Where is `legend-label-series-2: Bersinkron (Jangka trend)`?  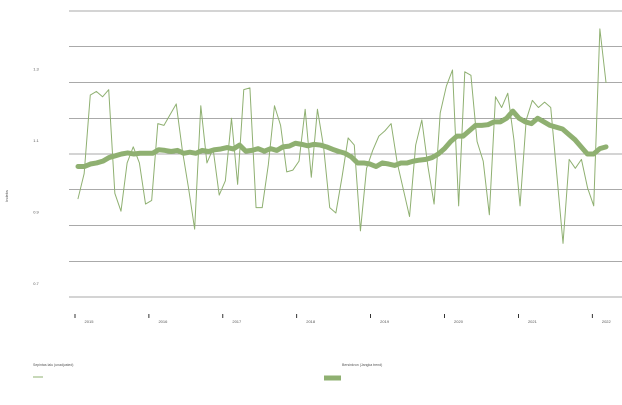
legend-label-series-2: Bersinkron (Jangka trend) is located at coordinates (362, 365).